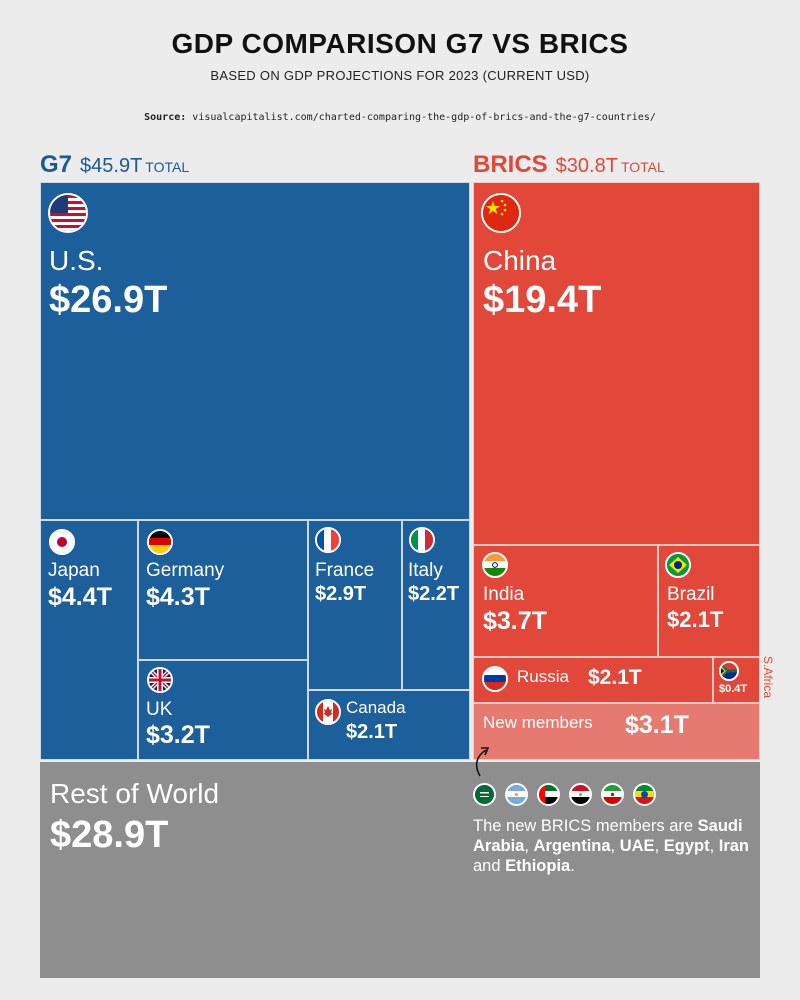 The height and width of the screenshot is (1000, 800). I want to click on rest-of-world-name: Rest of World, so click(135, 793).